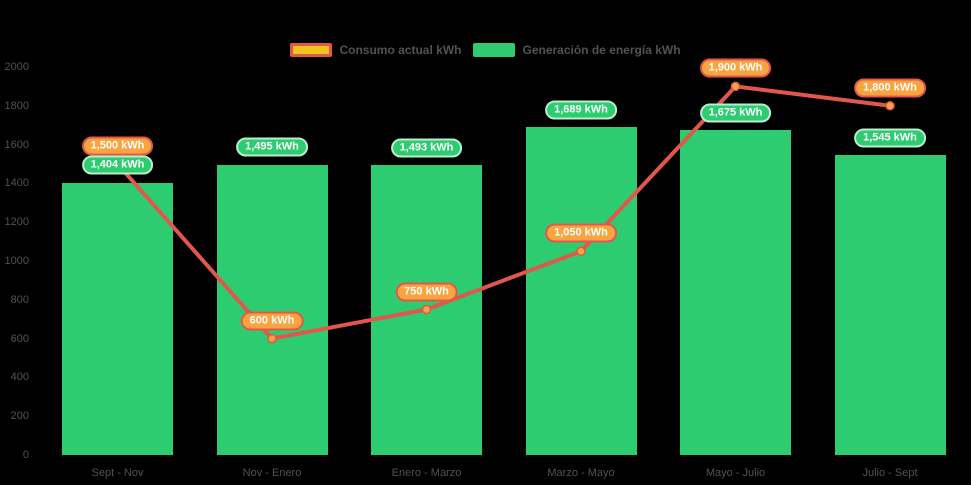 Image resolution: width=971 pixels, height=485 pixels. Describe the element at coordinates (400, 50) in the screenshot. I see `legend-label-consumo: Consumo actual kWh` at that location.